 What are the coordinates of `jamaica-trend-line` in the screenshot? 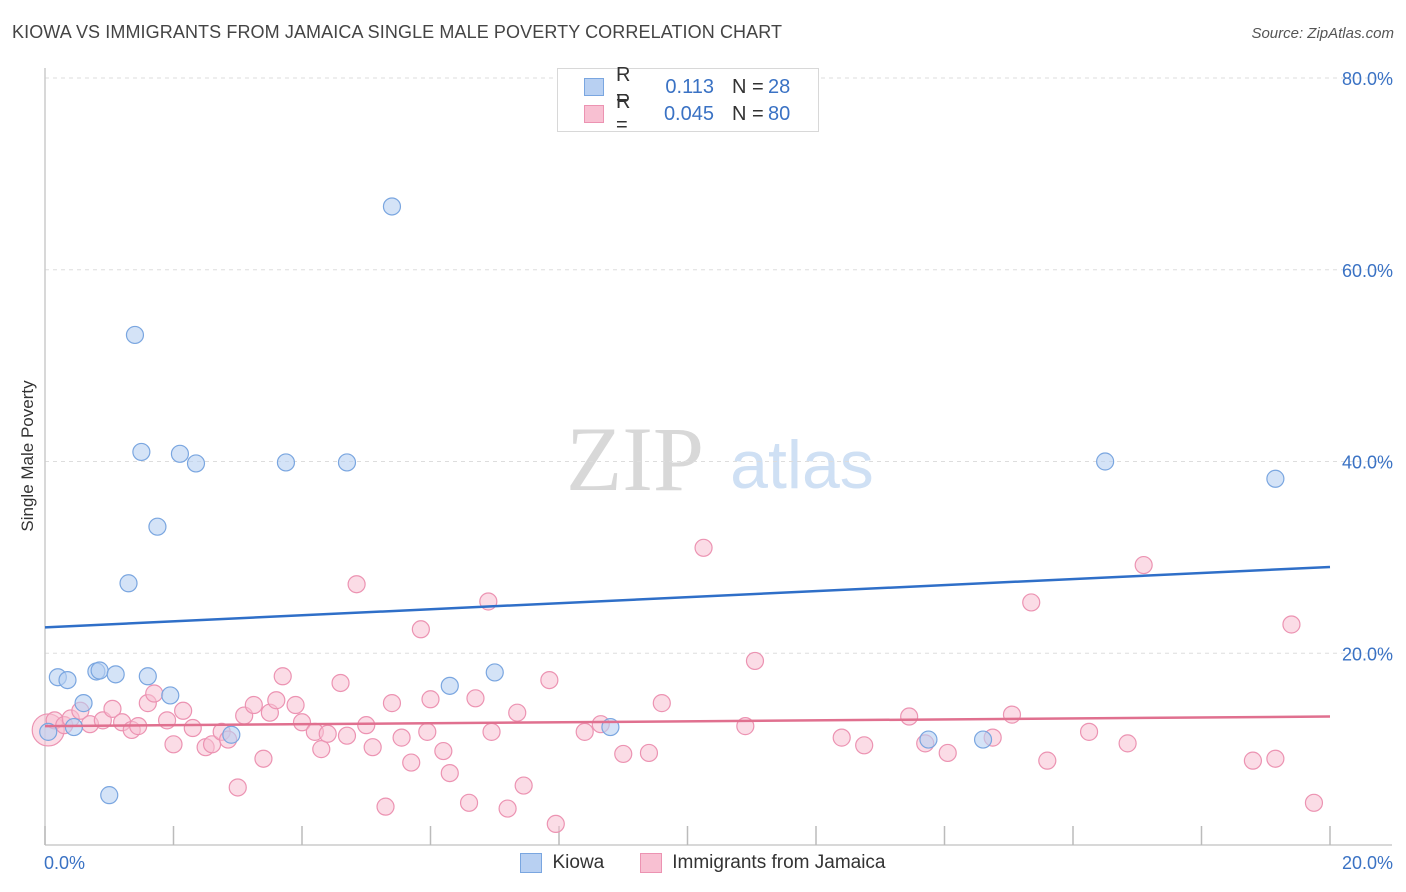 It's located at (687, 721).